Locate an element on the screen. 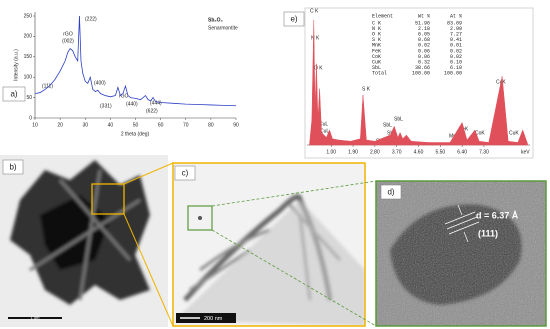  x-tick-label: 1.00 is located at coordinates (331, 152).